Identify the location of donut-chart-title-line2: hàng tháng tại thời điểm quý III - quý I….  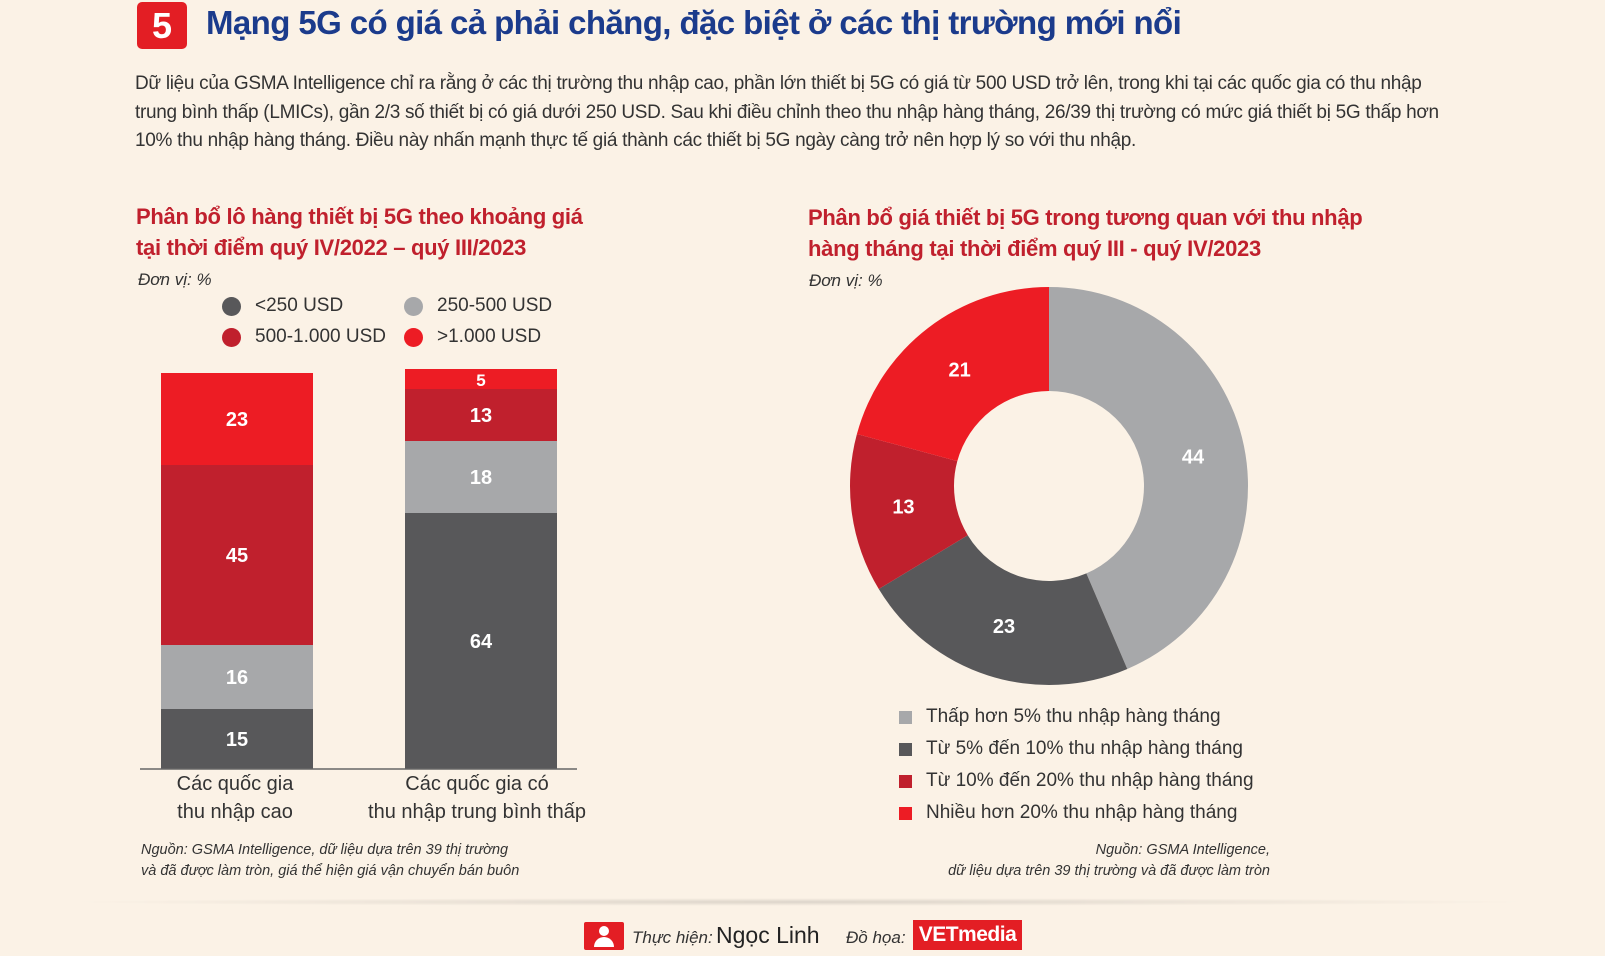
(1034, 248).